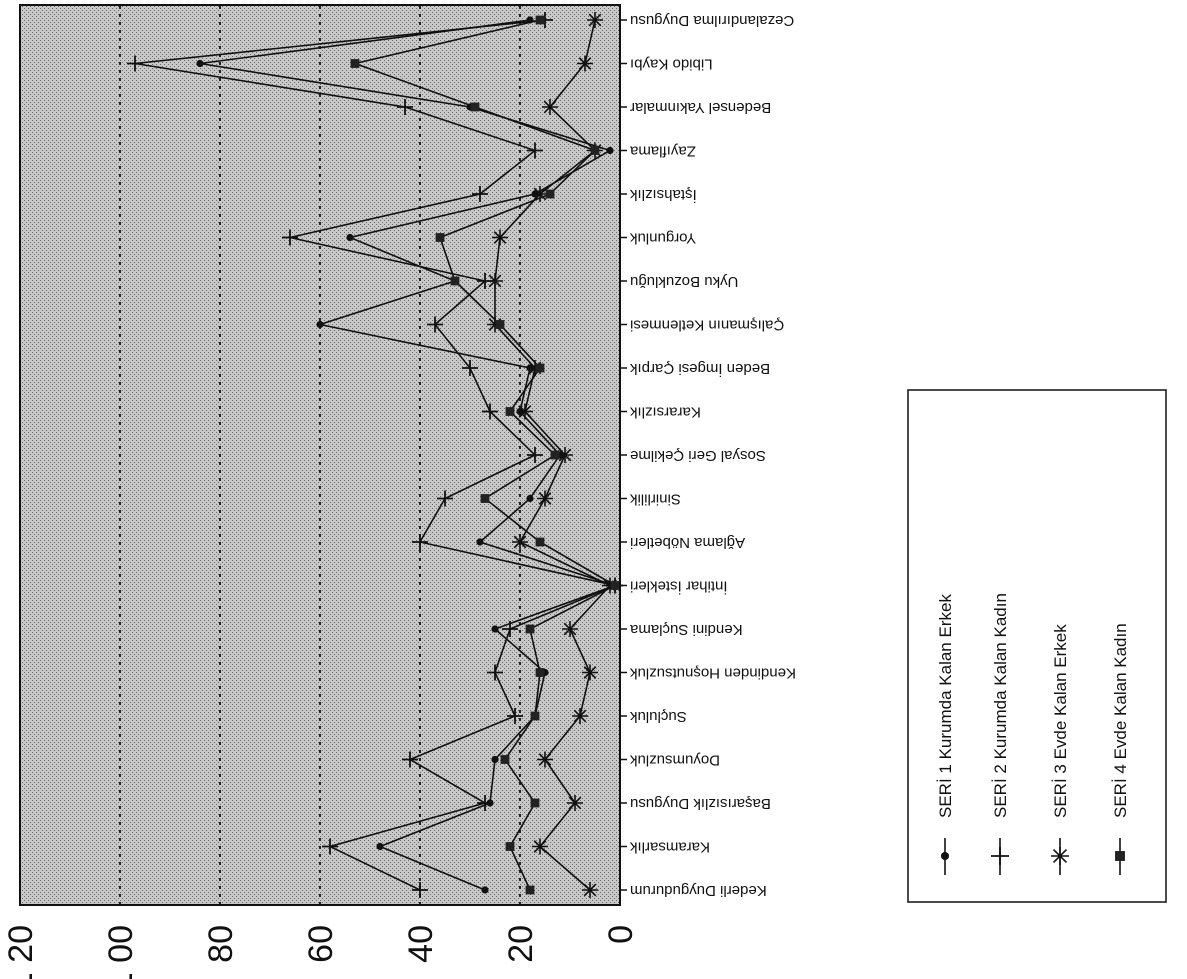  What do you see at coordinates (1000, 705) in the screenshot?
I see `legend-label: SERİ 2 Kurumda Kalan Kadın` at bounding box center [1000, 705].